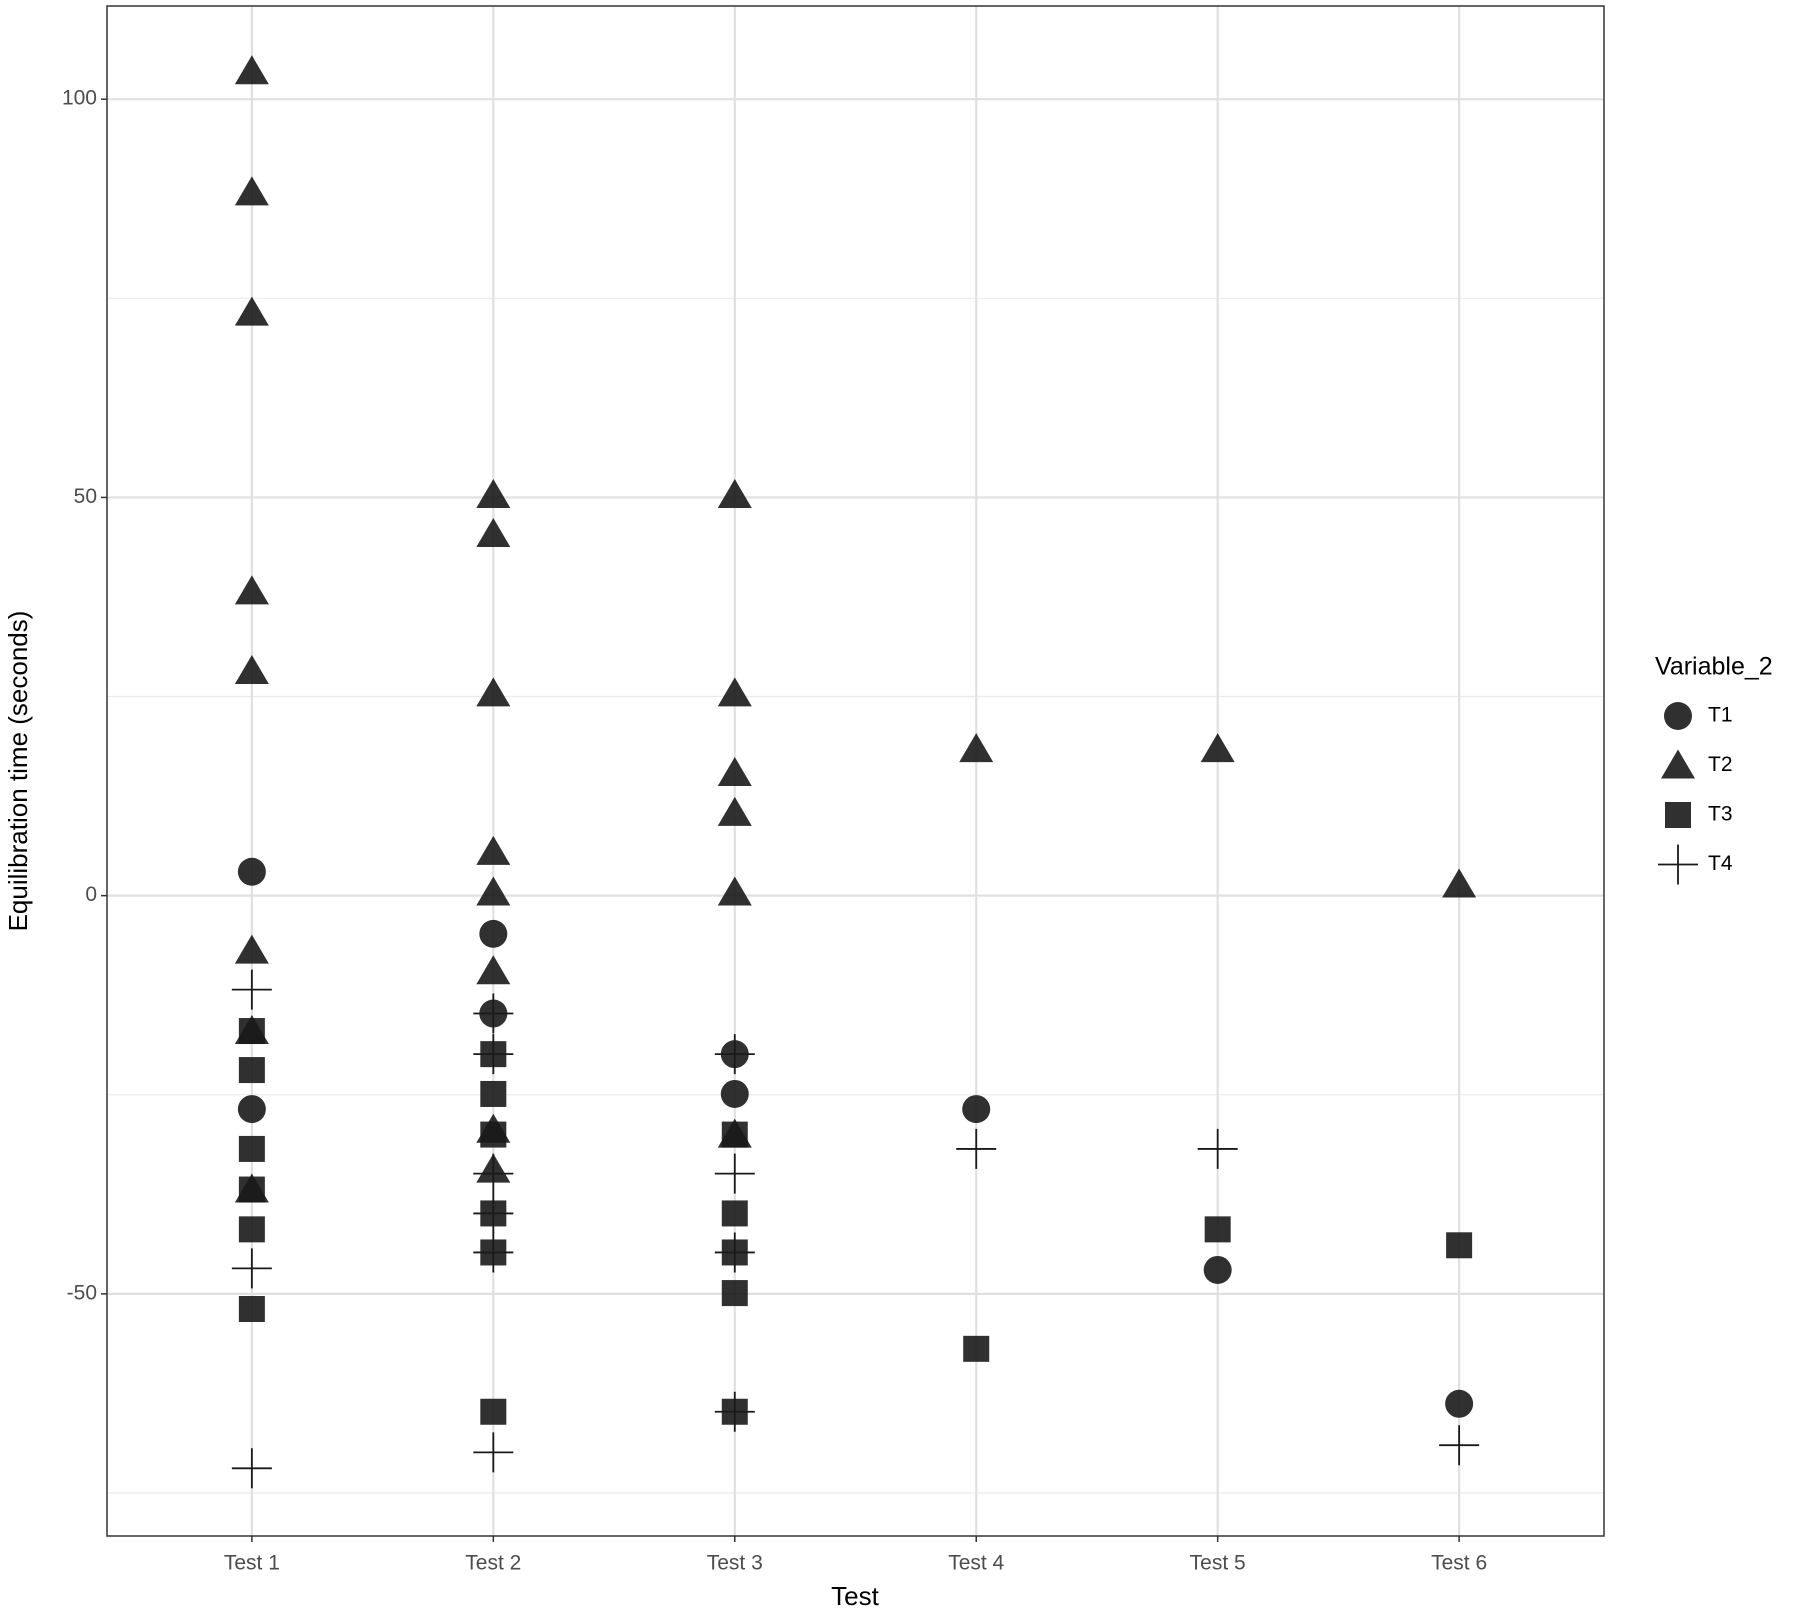 The height and width of the screenshot is (1615, 1800). What do you see at coordinates (493, 1563) in the screenshot?
I see `x-tick-label: Test 2` at bounding box center [493, 1563].